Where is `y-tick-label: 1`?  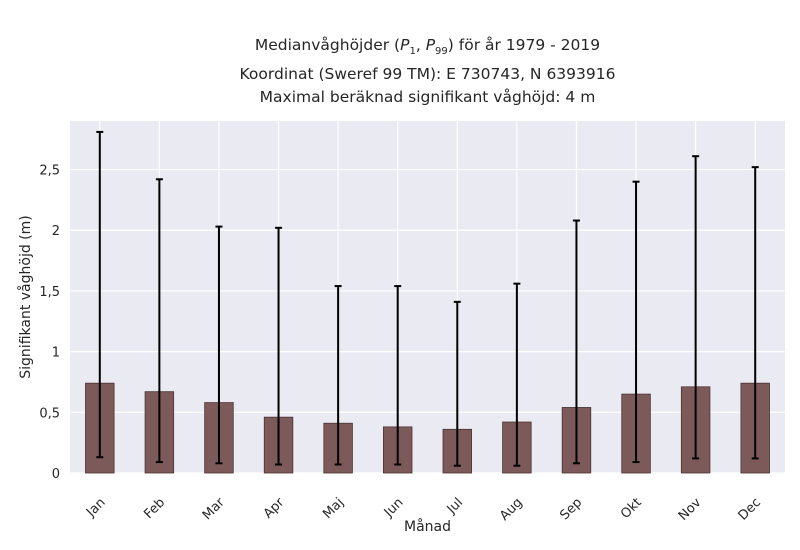 y-tick-label: 1 is located at coordinates (56, 353).